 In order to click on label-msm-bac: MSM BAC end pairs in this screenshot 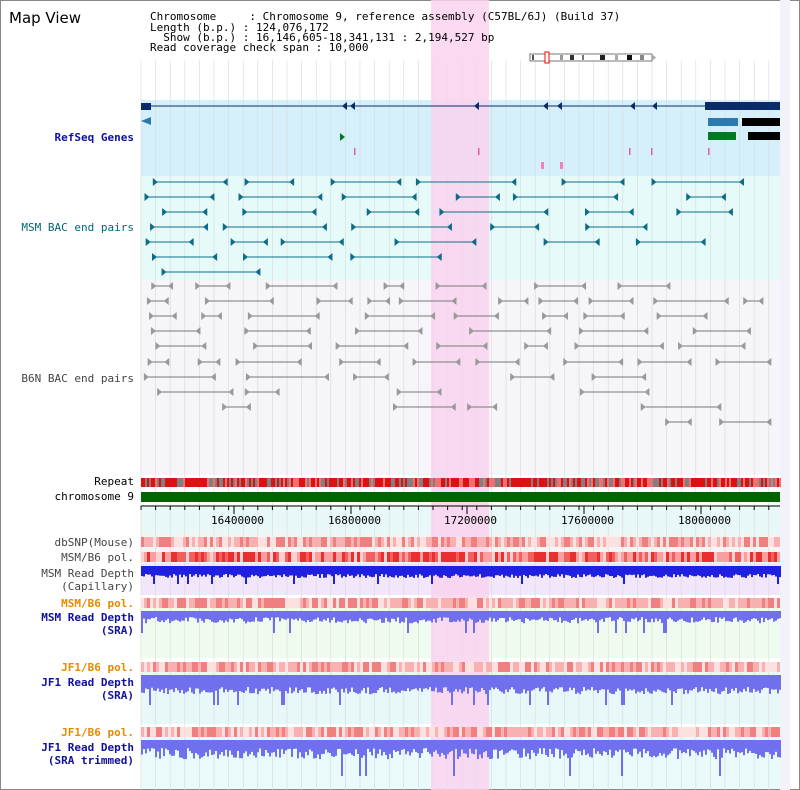, I will do `click(77, 227)`.